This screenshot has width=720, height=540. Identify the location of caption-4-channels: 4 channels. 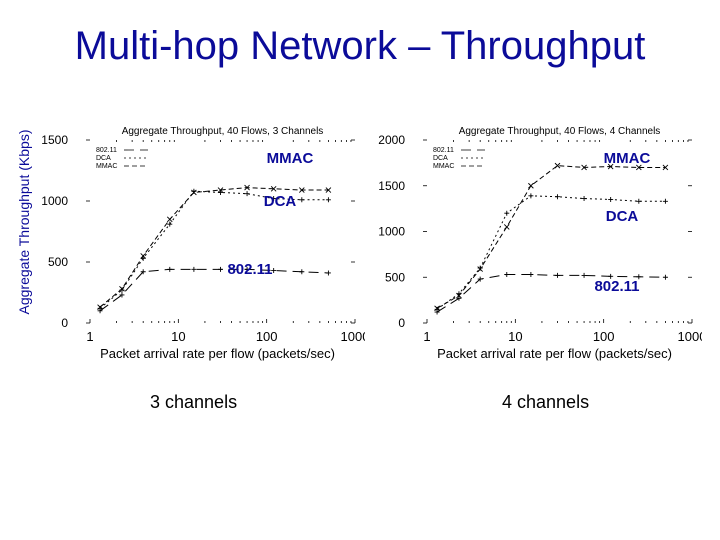
(546, 402).